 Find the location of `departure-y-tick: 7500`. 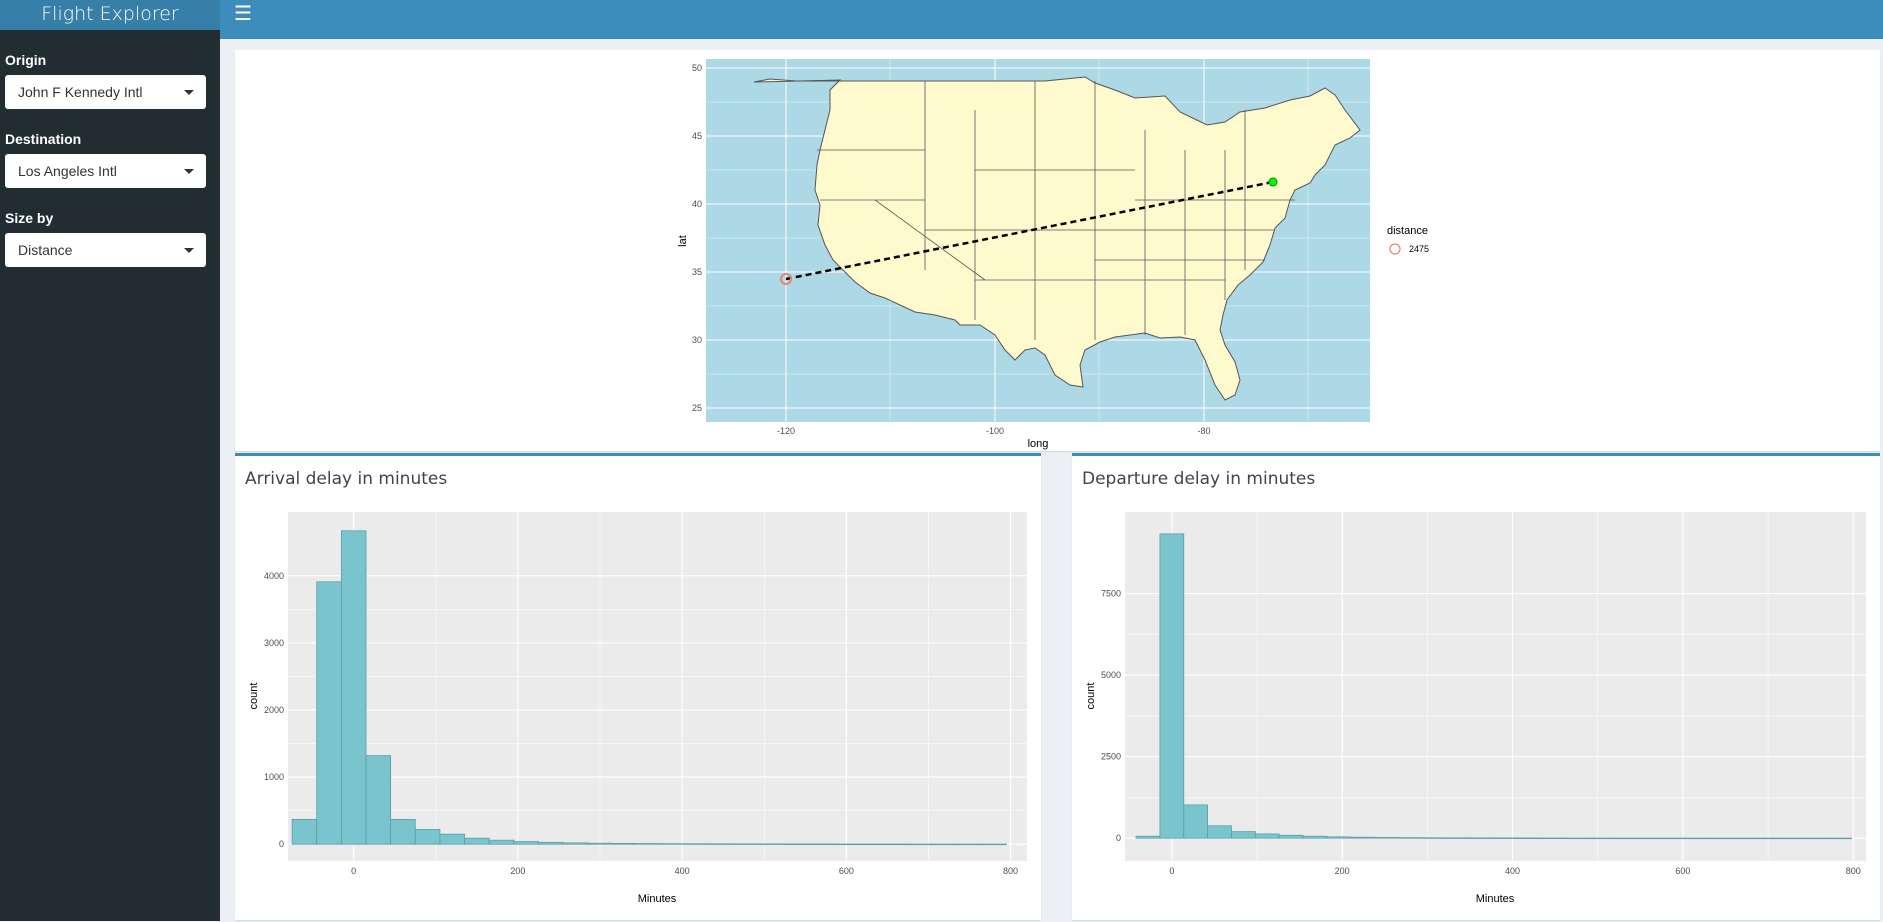

departure-y-tick: 7500 is located at coordinates (1111, 594).